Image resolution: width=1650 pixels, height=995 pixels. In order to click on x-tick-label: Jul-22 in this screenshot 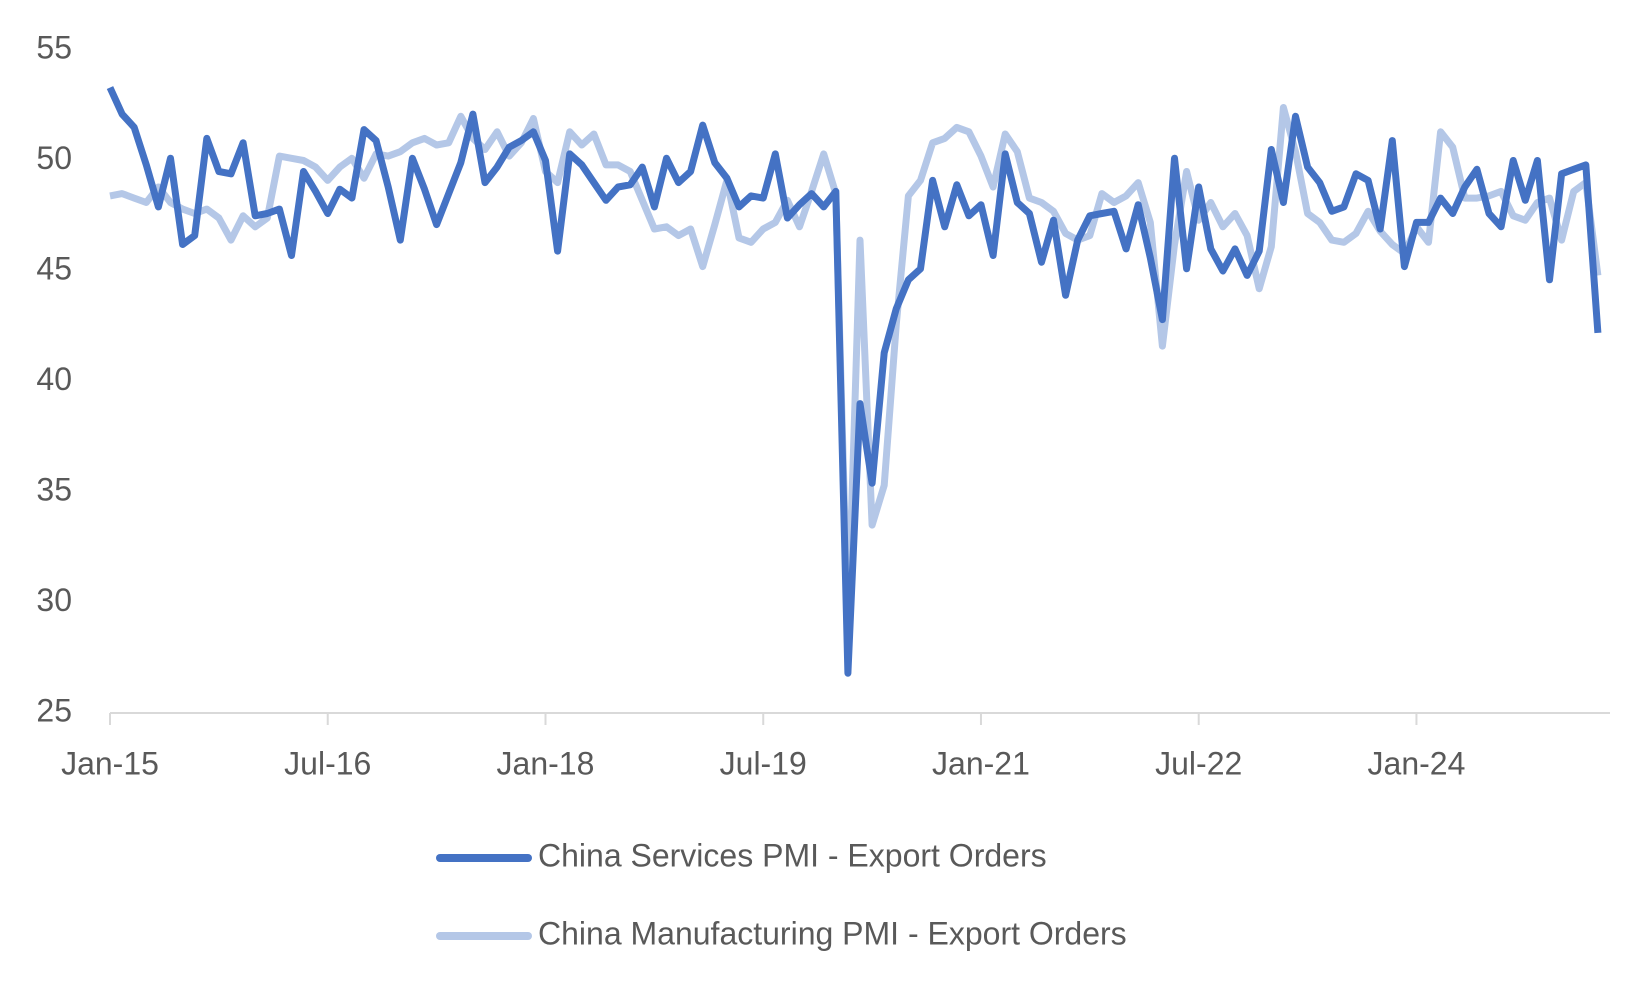, I will do `click(1198, 763)`.